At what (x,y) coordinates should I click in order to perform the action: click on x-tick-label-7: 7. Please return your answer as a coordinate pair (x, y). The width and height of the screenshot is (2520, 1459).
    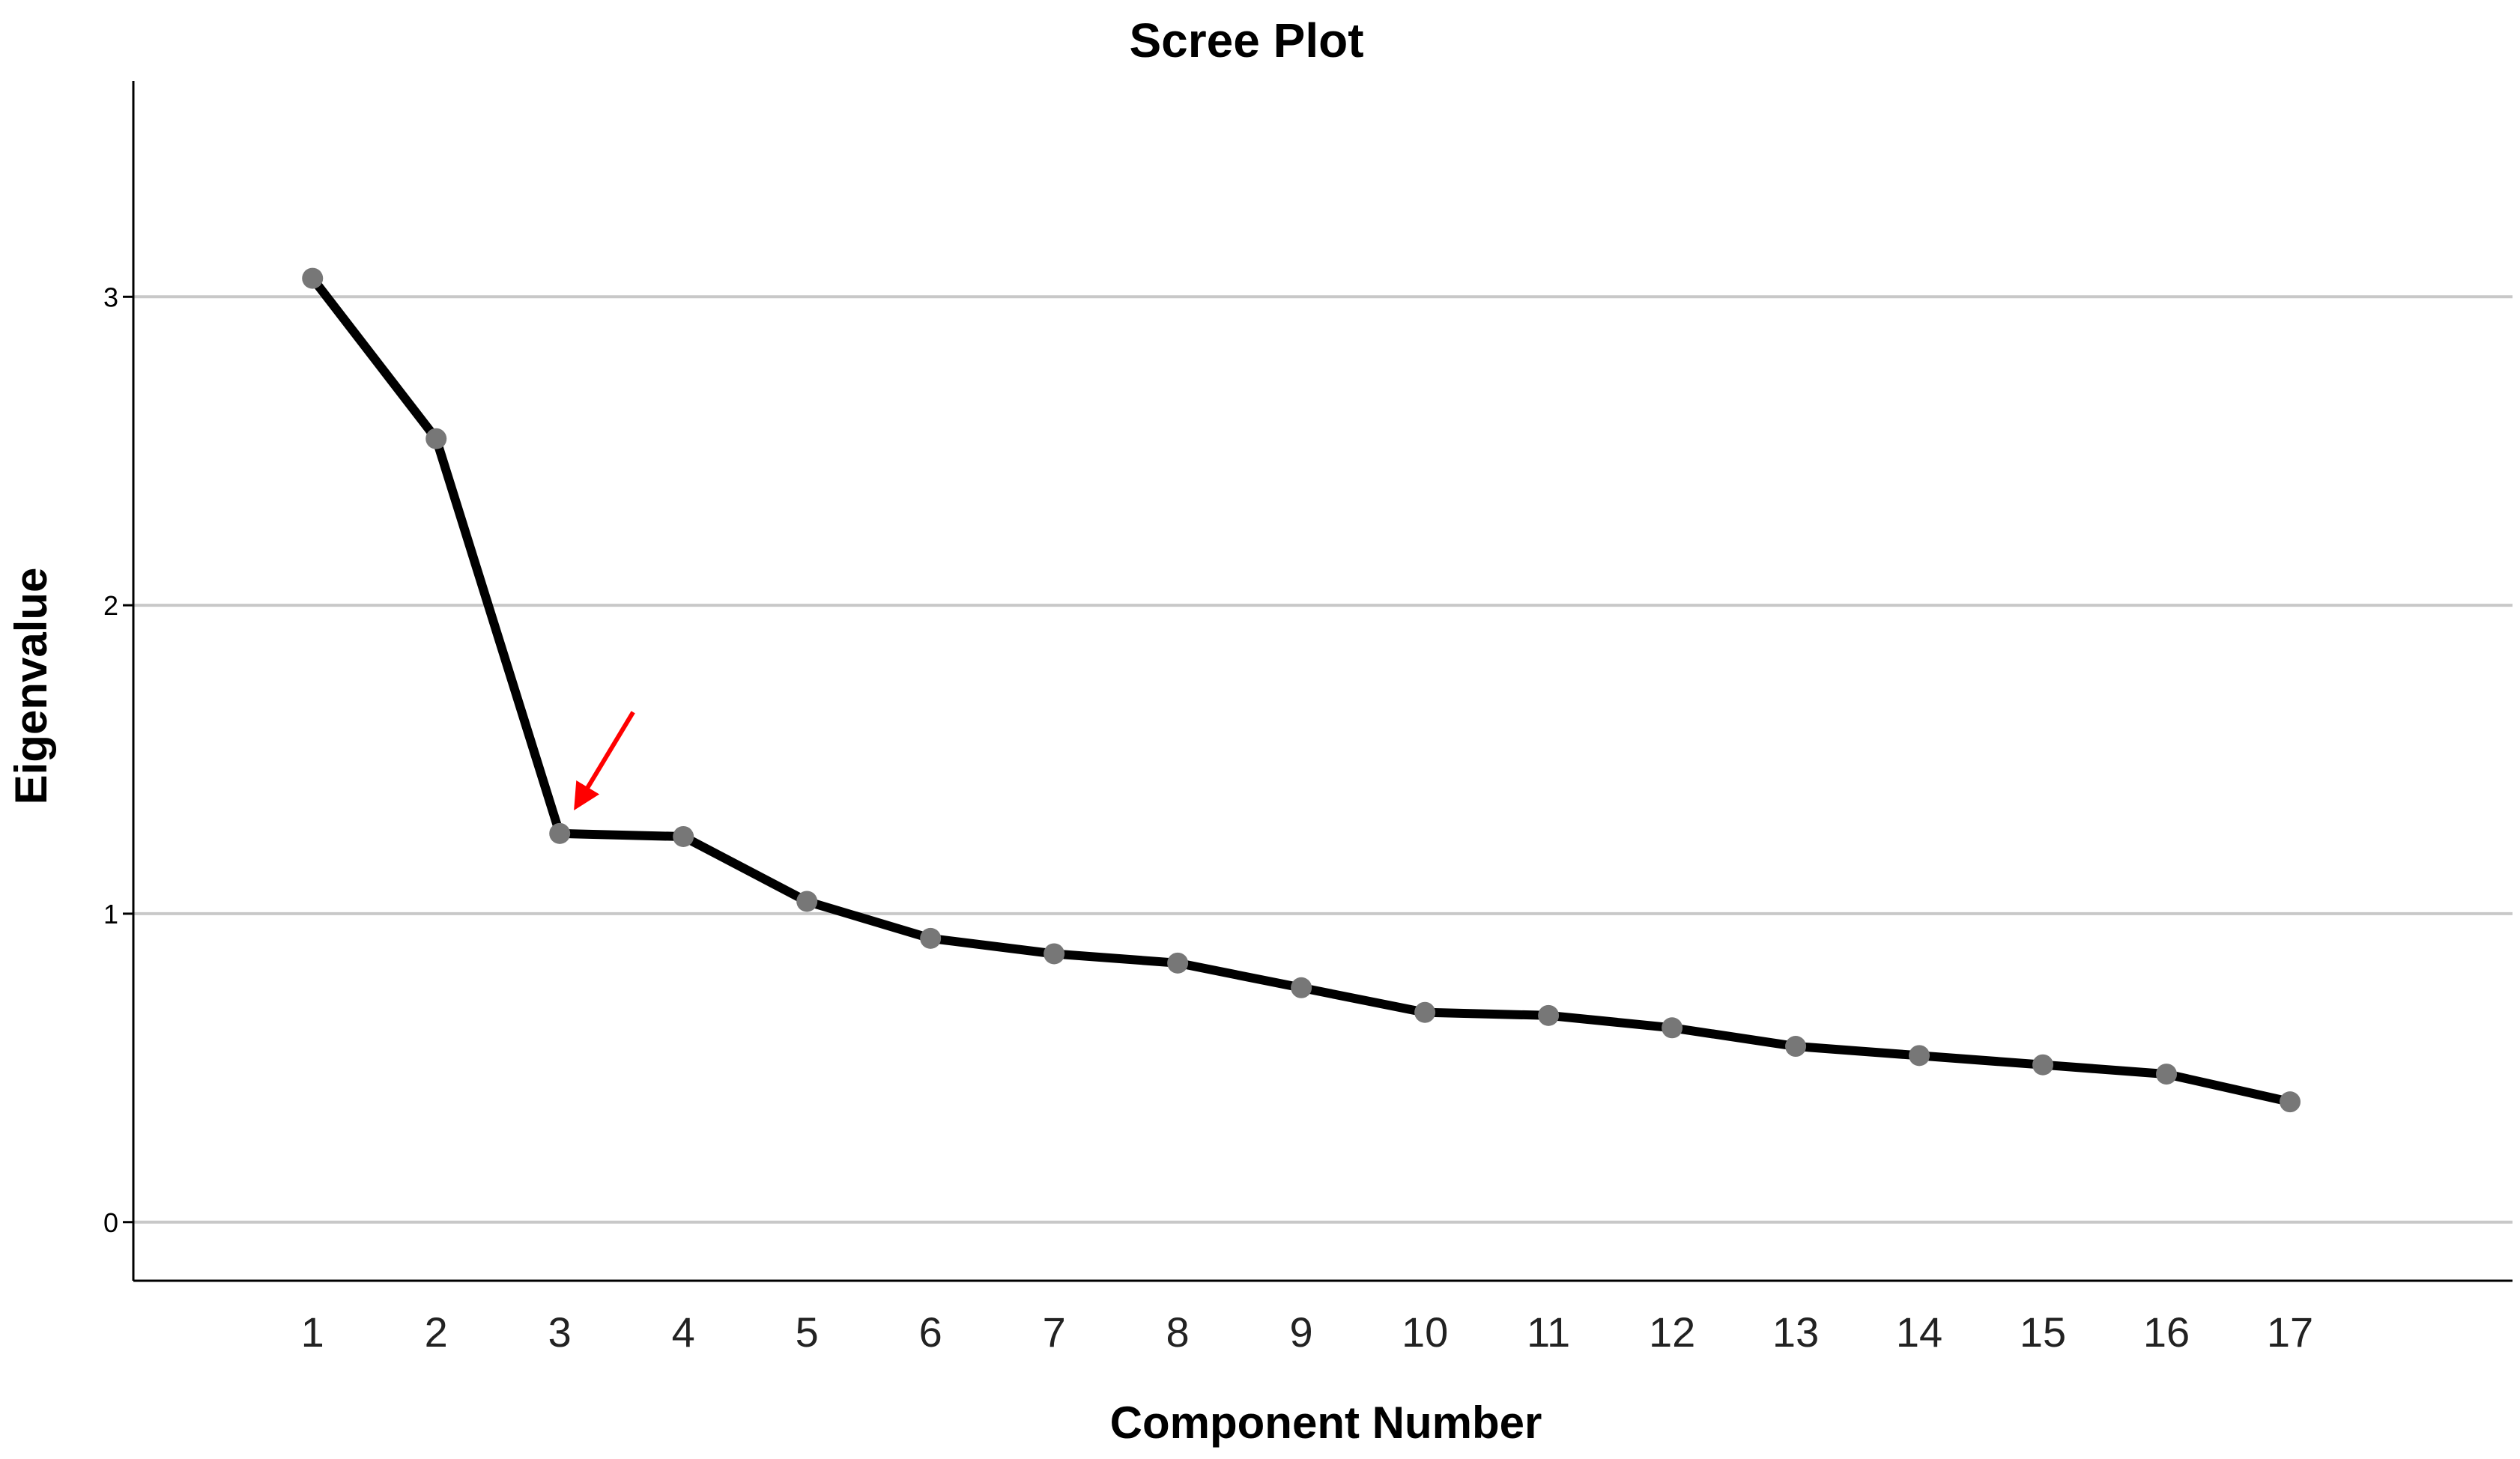
    Looking at the image, I should click on (1054, 1332).